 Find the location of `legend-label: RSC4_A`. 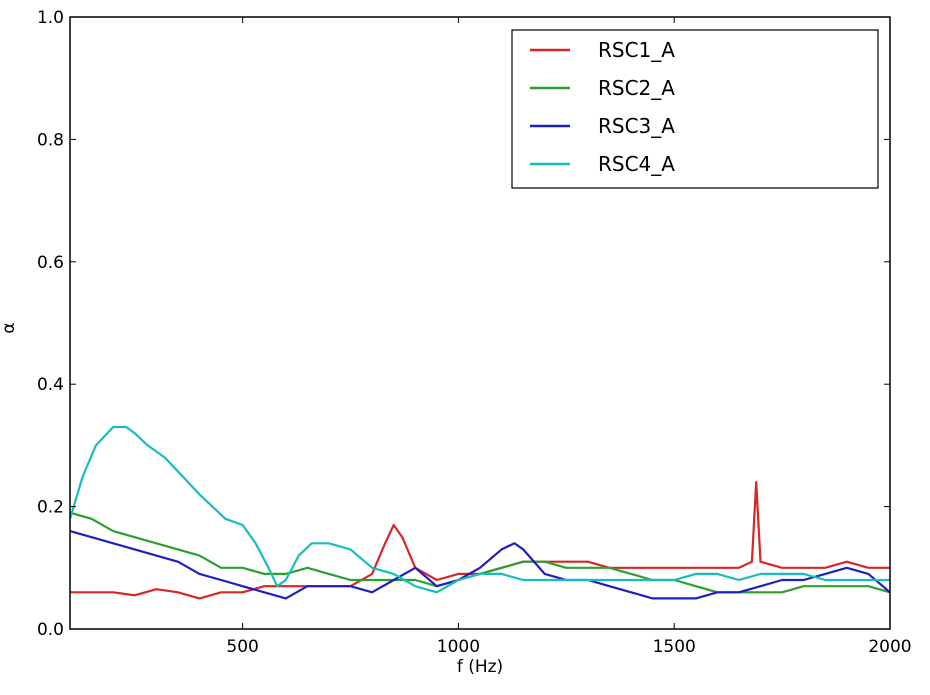

legend-label: RSC4_A is located at coordinates (636, 164).